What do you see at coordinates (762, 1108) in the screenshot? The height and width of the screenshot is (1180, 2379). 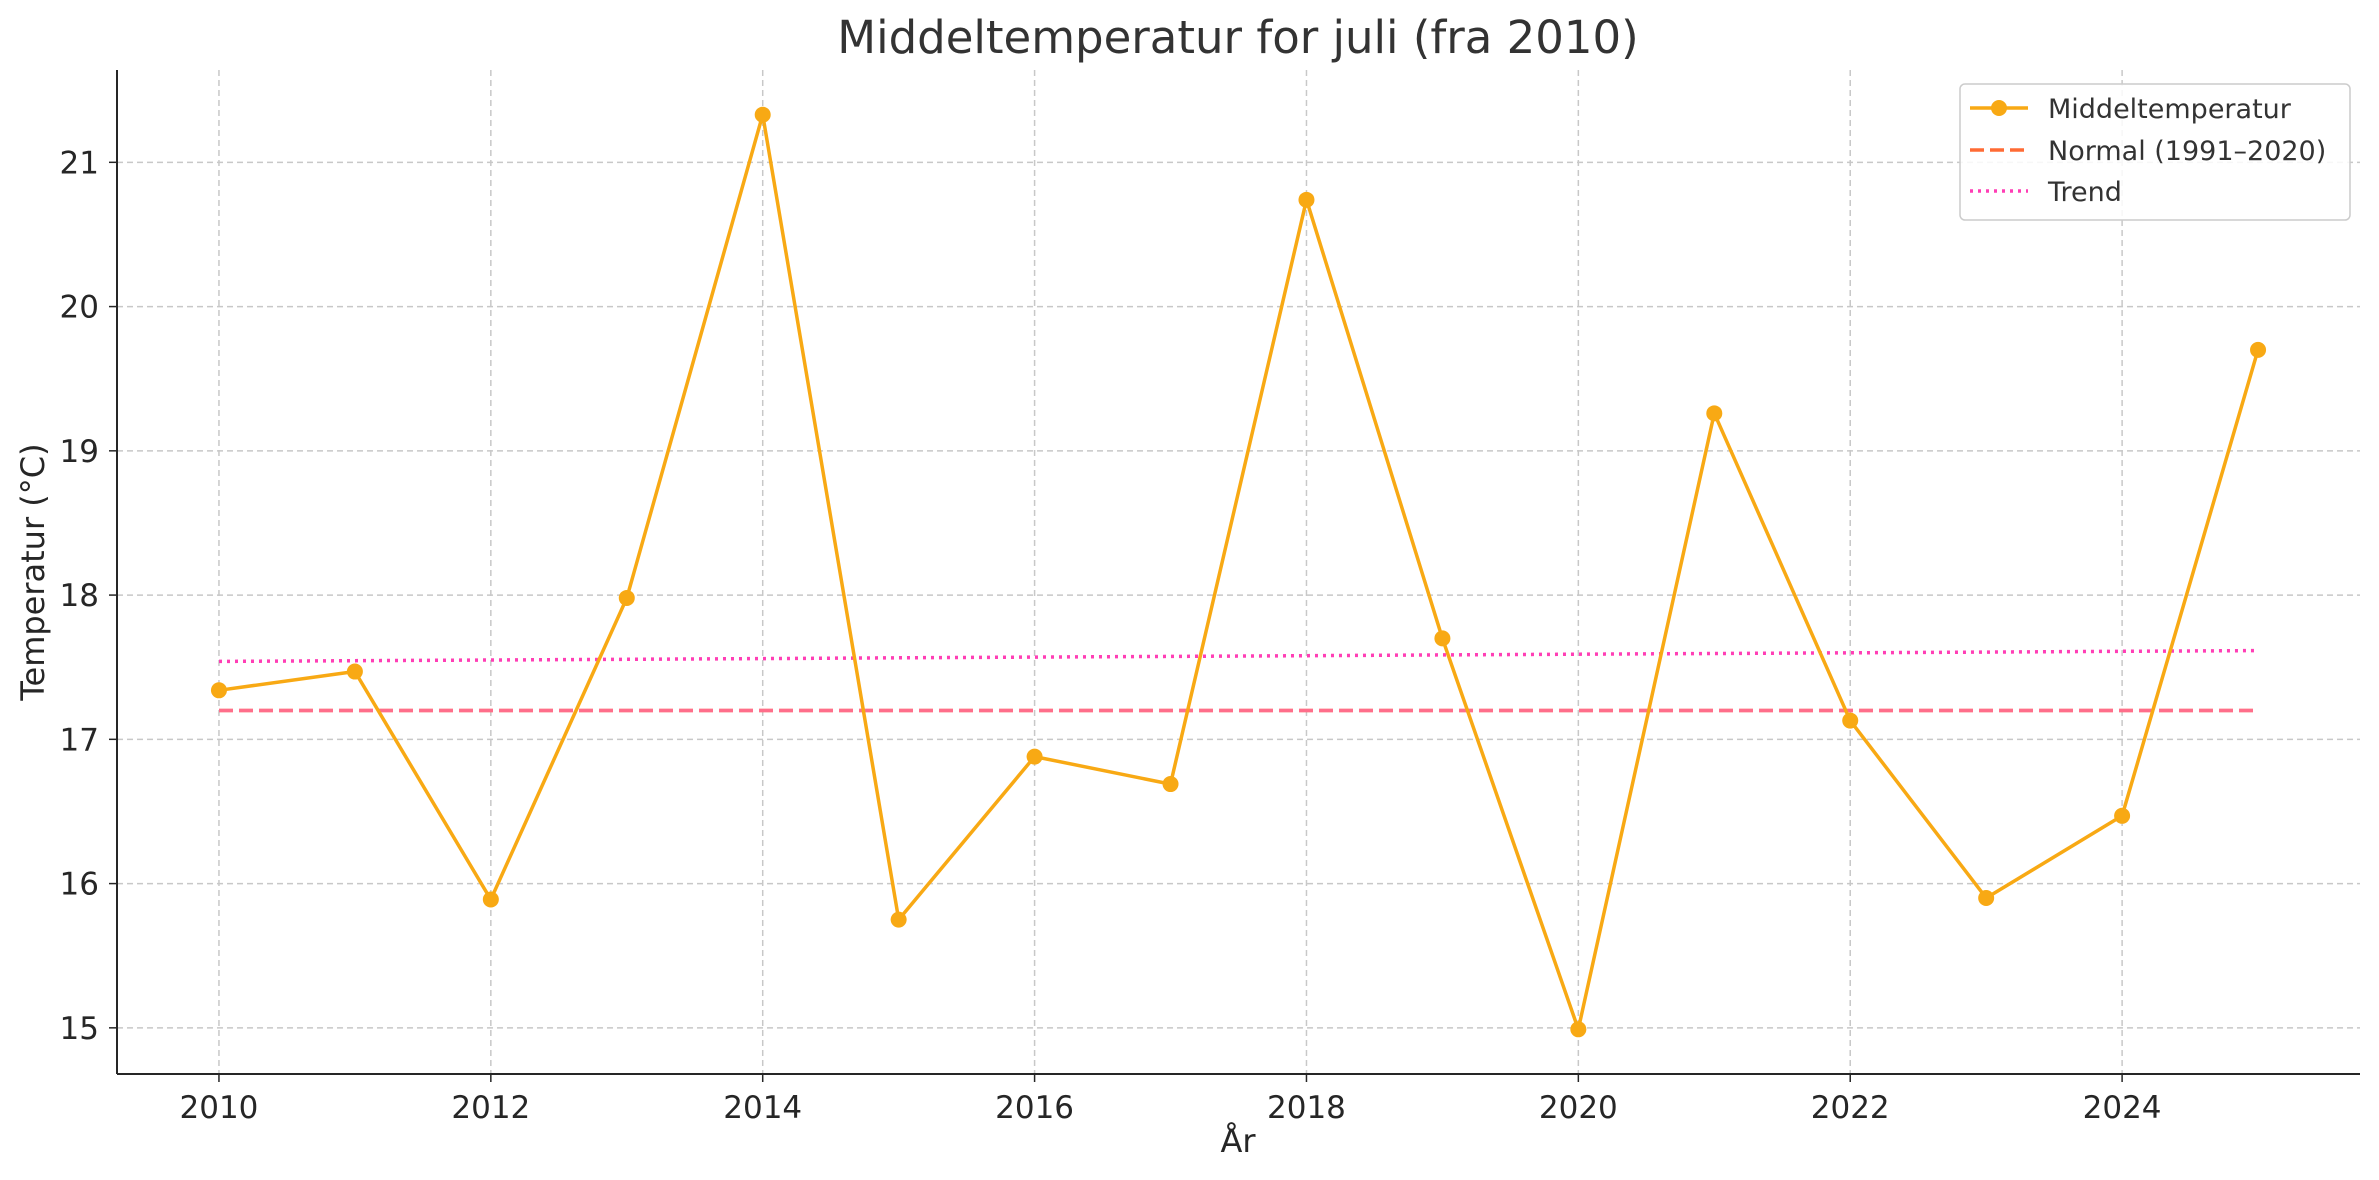 I see `x-tick-label-2014: 2014` at bounding box center [762, 1108].